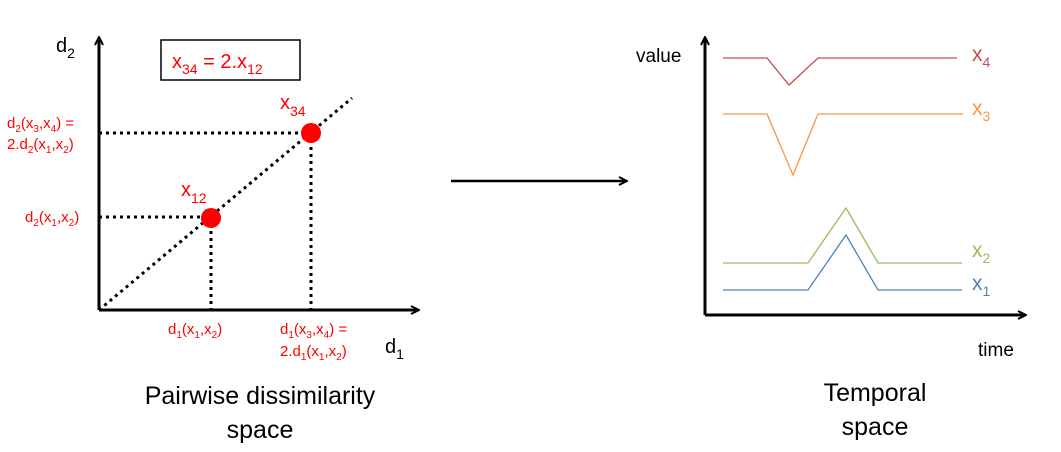 Image resolution: width=1061 pixels, height=452 pixels. What do you see at coordinates (217, 64) in the screenshot?
I see `relation-text: x34 = 2.x12` at bounding box center [217, 64].